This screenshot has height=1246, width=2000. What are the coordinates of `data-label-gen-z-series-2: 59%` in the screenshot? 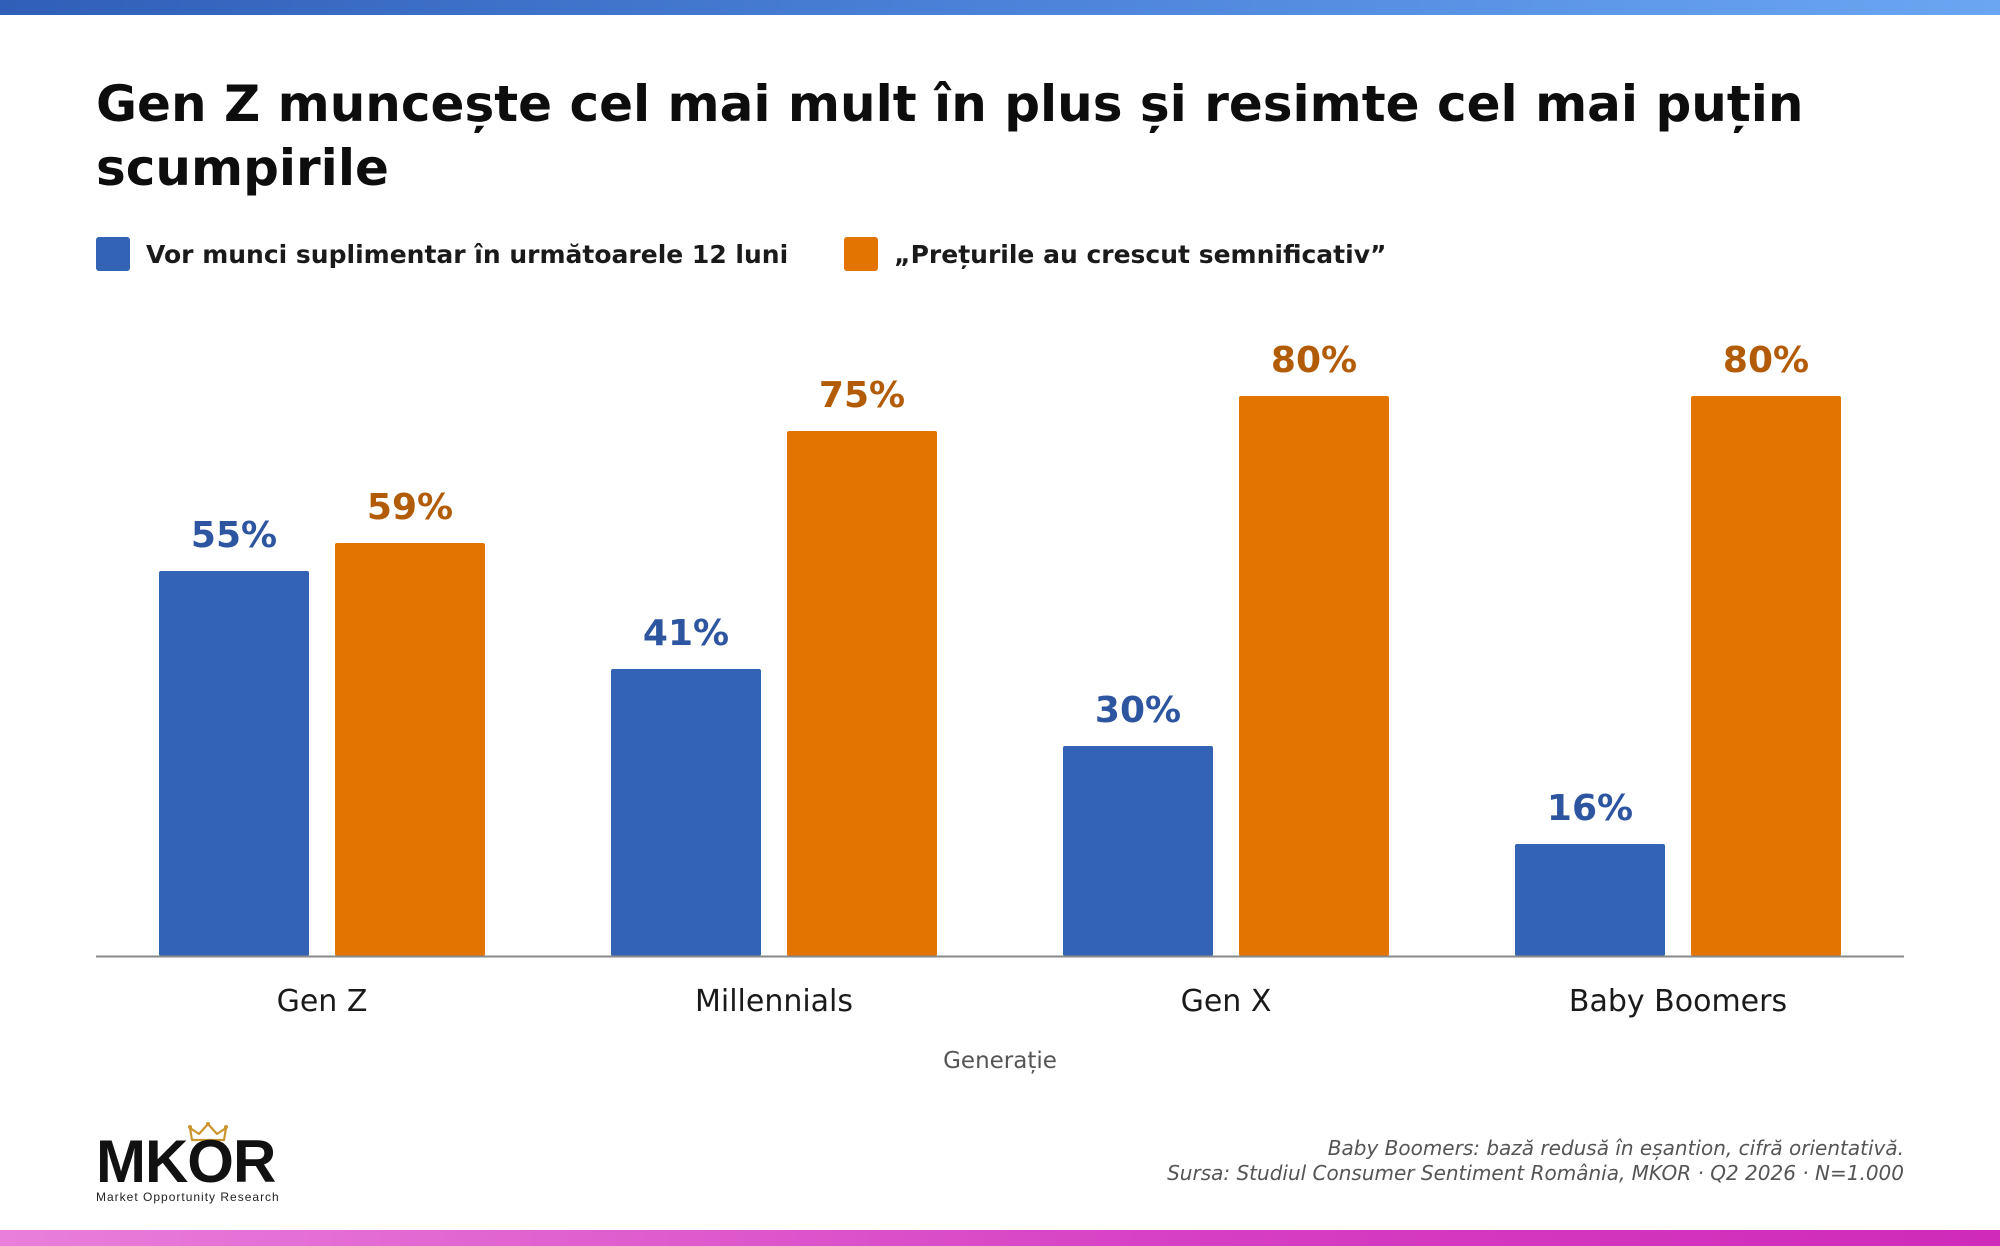 It's located at (410, 507).